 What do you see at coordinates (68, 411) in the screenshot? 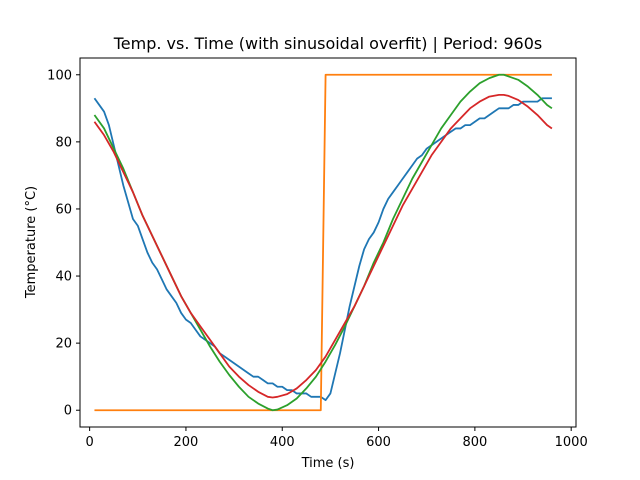
I see `y-tick-label: 0` at bounding box center [68, 411].